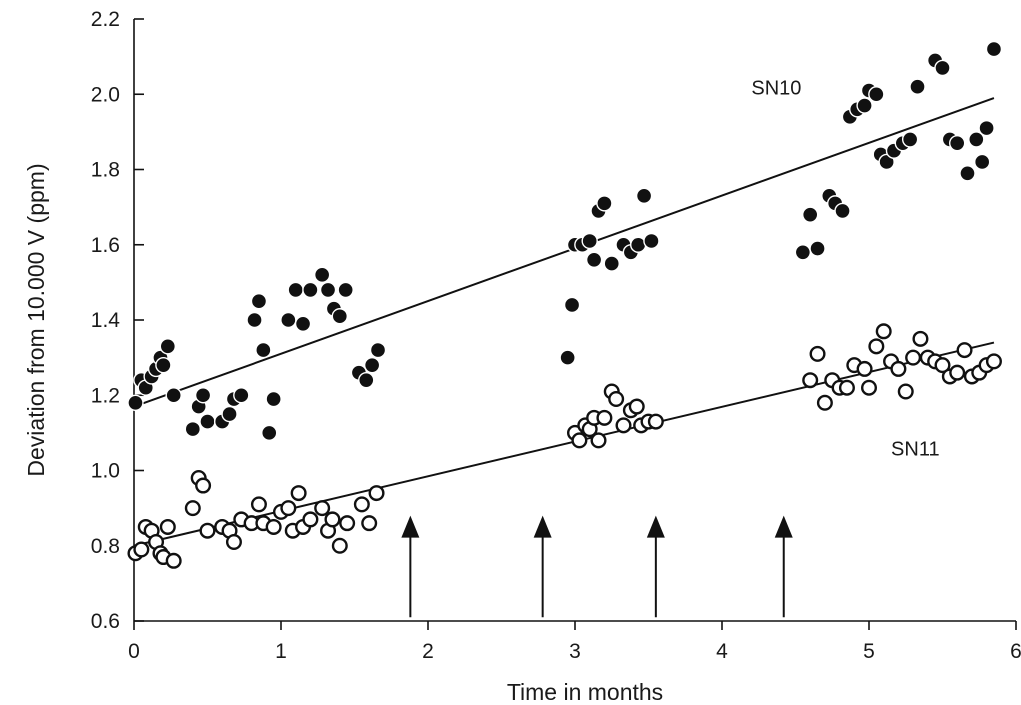  I want to click on x-tick-label: 5, so click(869, 651).